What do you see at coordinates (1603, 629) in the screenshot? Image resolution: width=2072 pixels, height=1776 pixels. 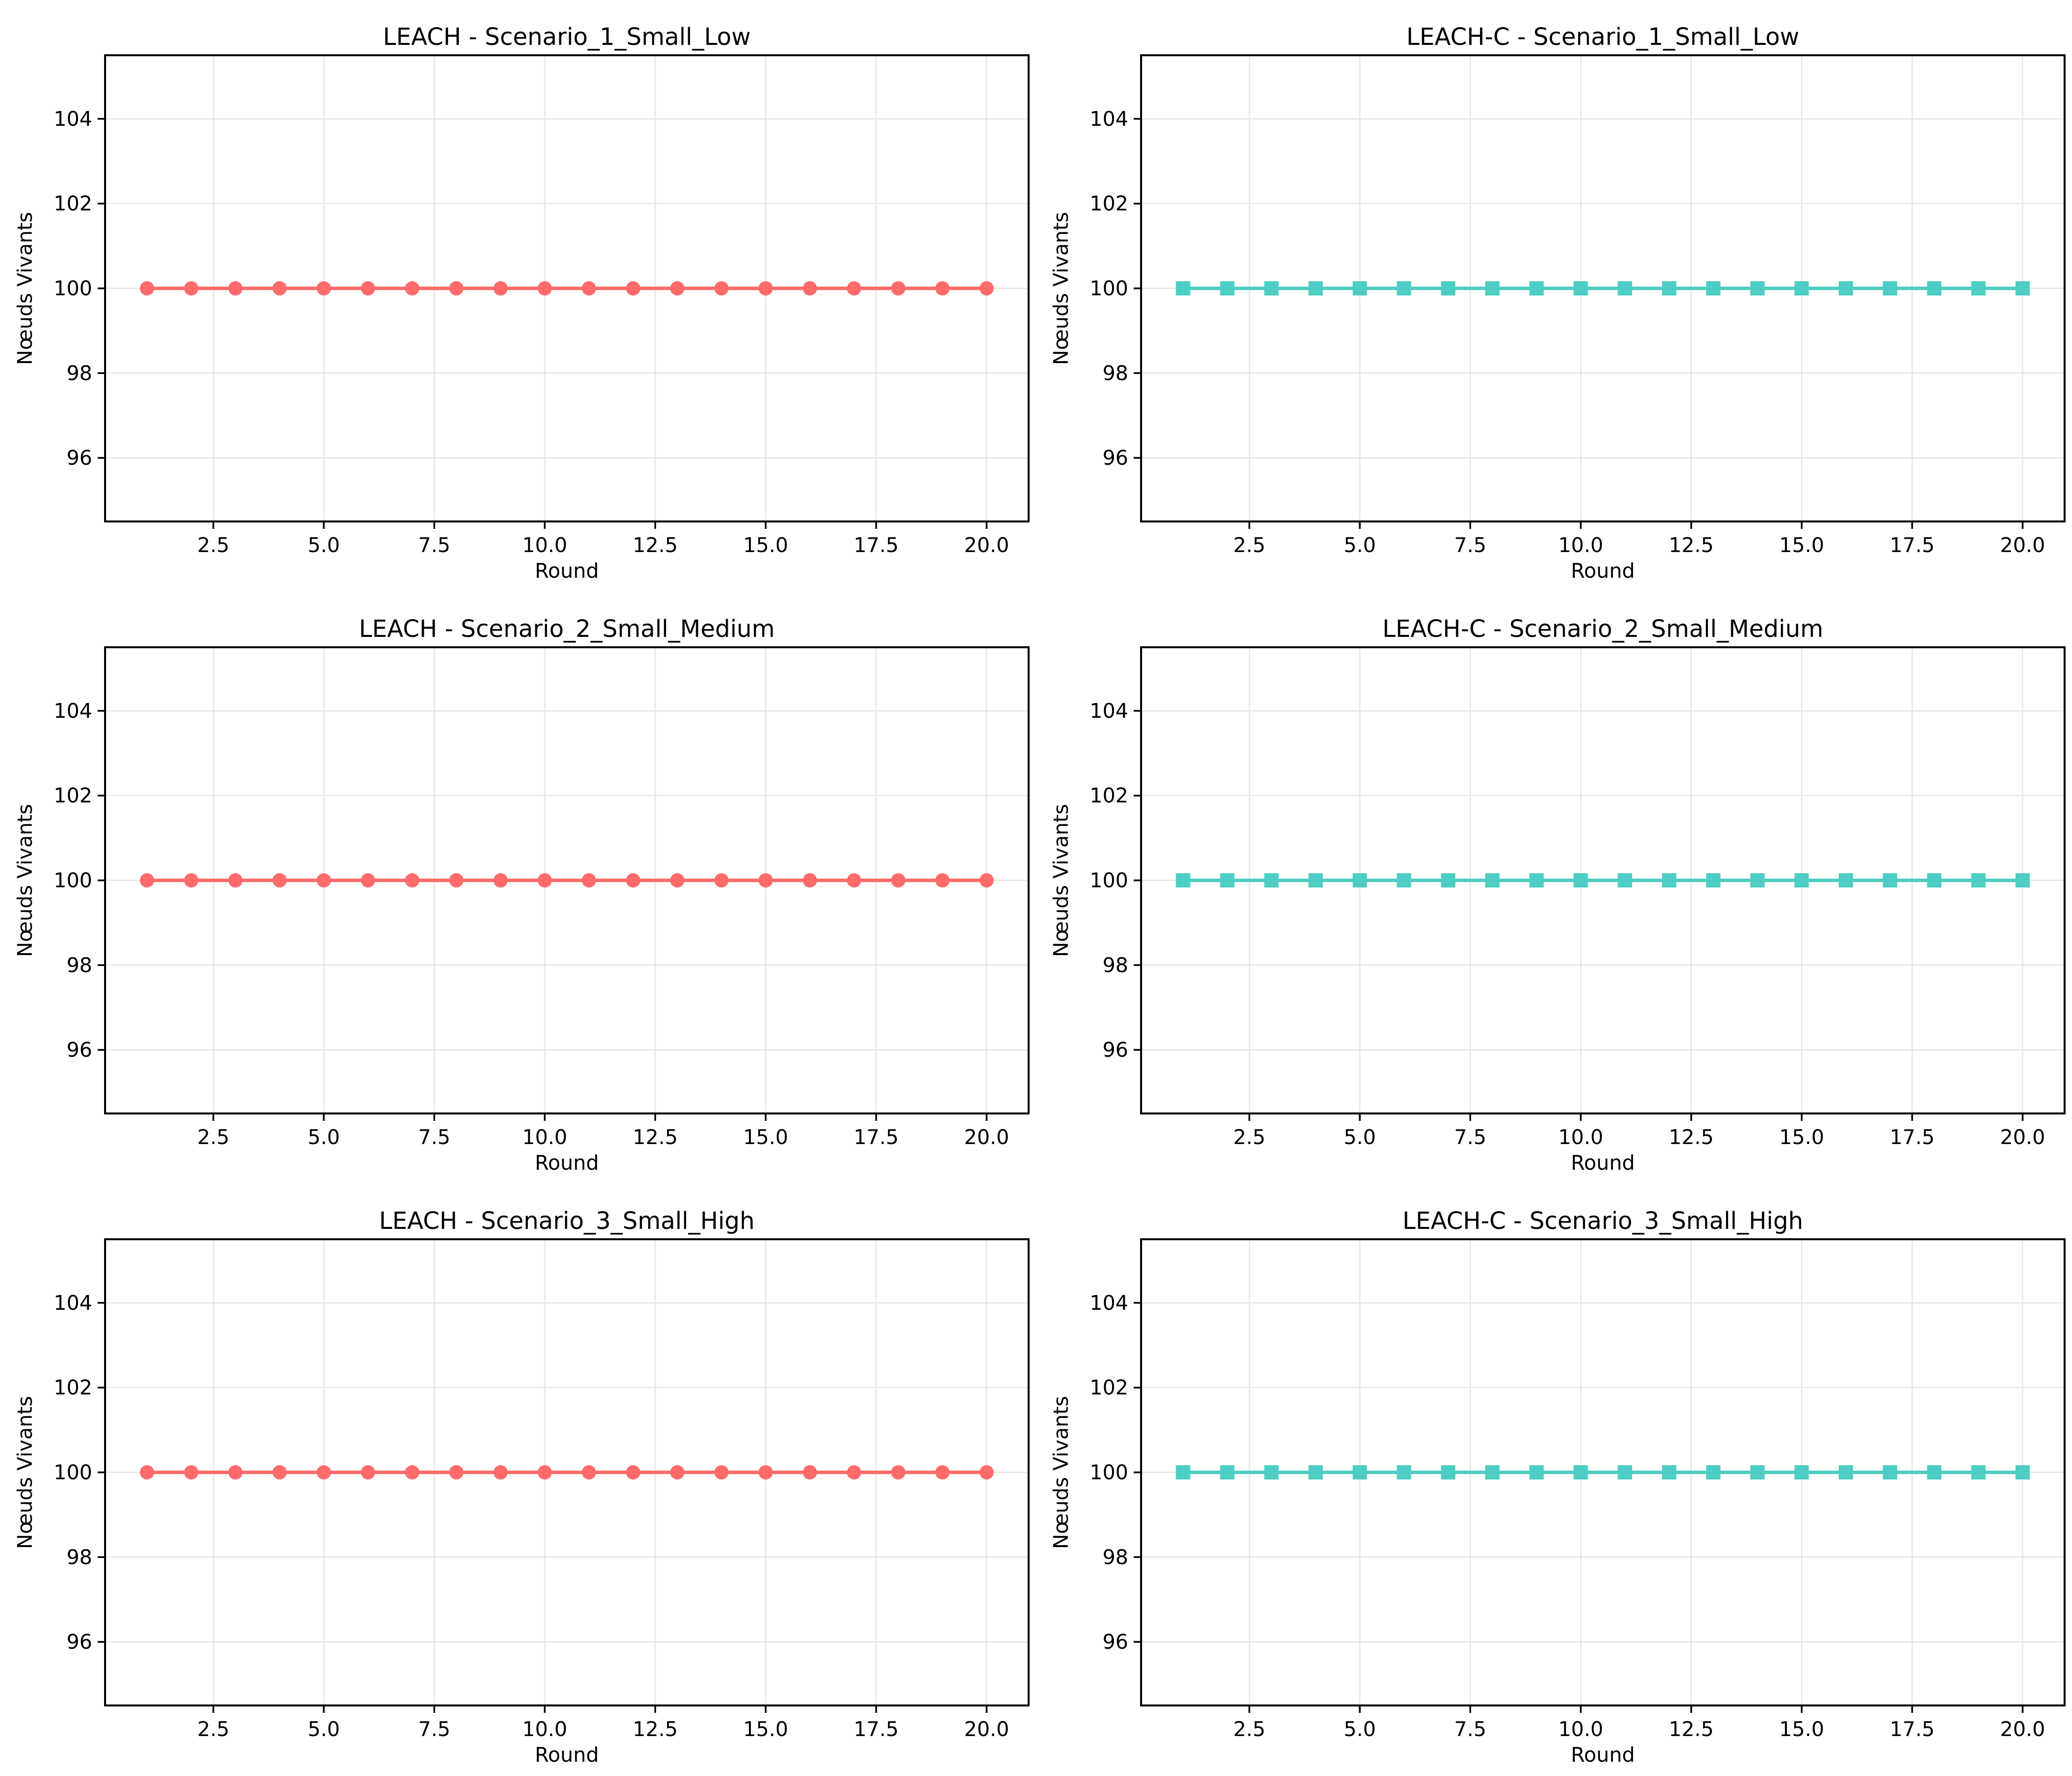 I see `chart-title: LEACH-C - Scenario_2_Small_Medium` at bounding box center [1603, 629].